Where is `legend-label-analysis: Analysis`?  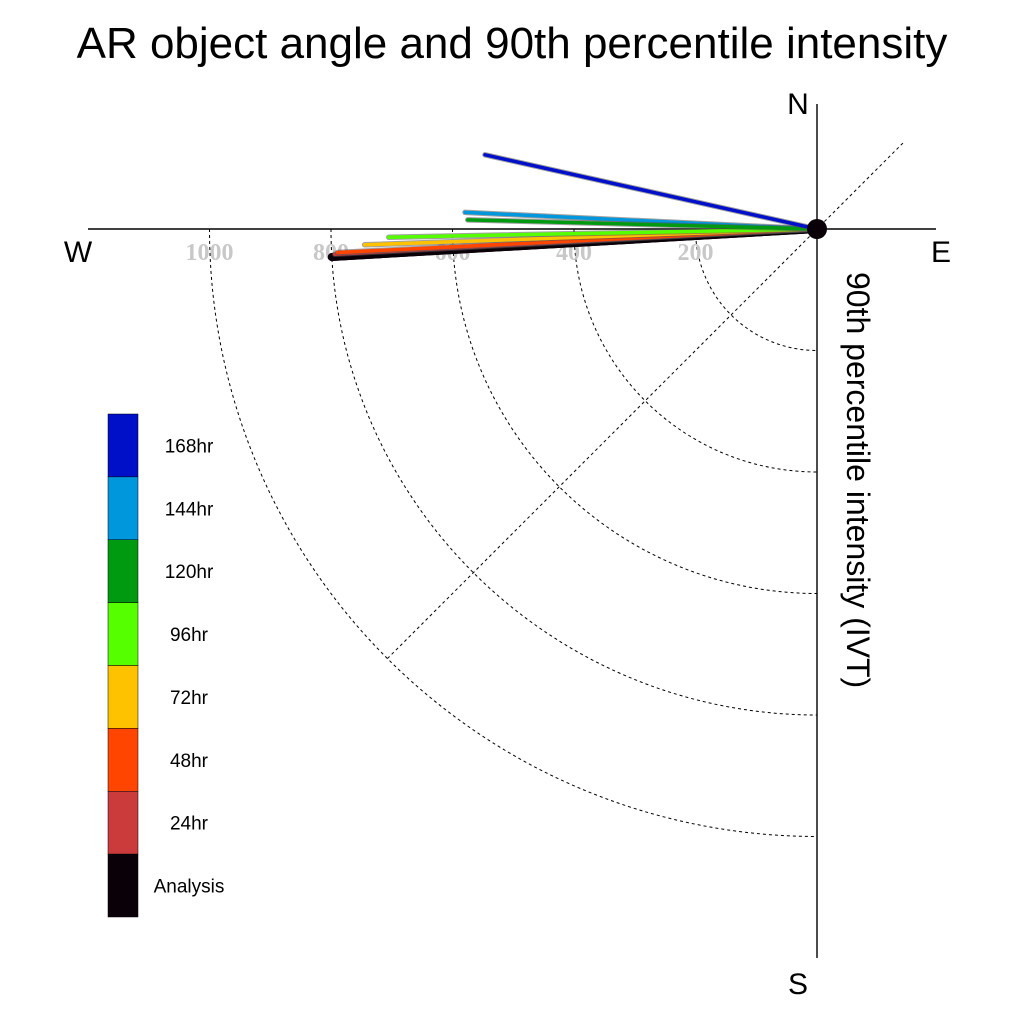
legend-label-analysis: Analysis is located at coordinates (189, 887).